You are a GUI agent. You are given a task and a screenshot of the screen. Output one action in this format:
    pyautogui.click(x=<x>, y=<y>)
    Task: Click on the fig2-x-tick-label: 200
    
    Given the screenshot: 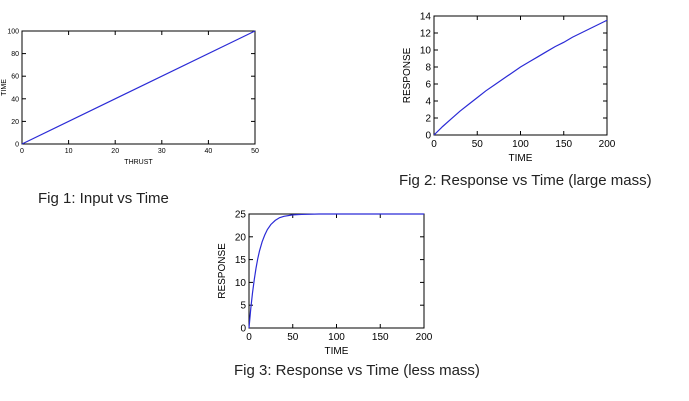 What is the action you would take?
    pyautogui.click(x=607, y=144)
    